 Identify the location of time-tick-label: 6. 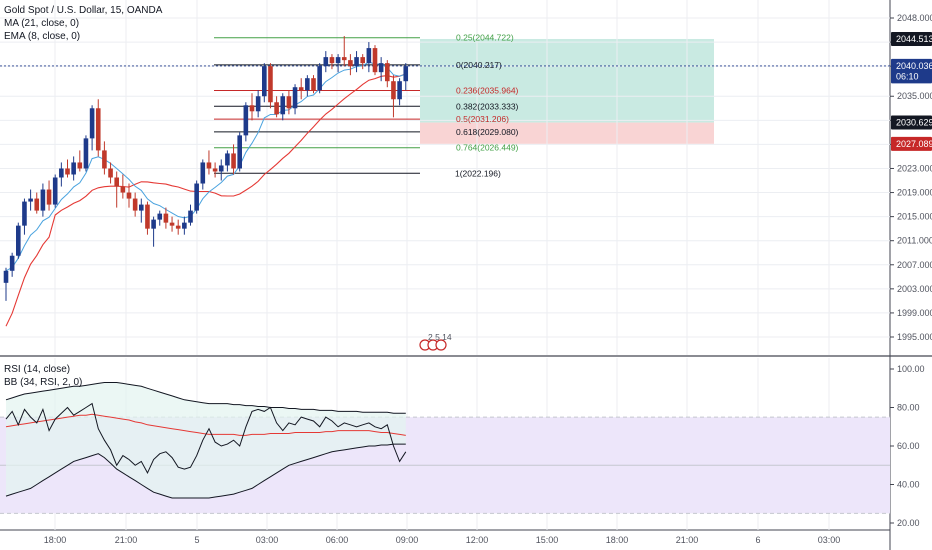
(757, 540).